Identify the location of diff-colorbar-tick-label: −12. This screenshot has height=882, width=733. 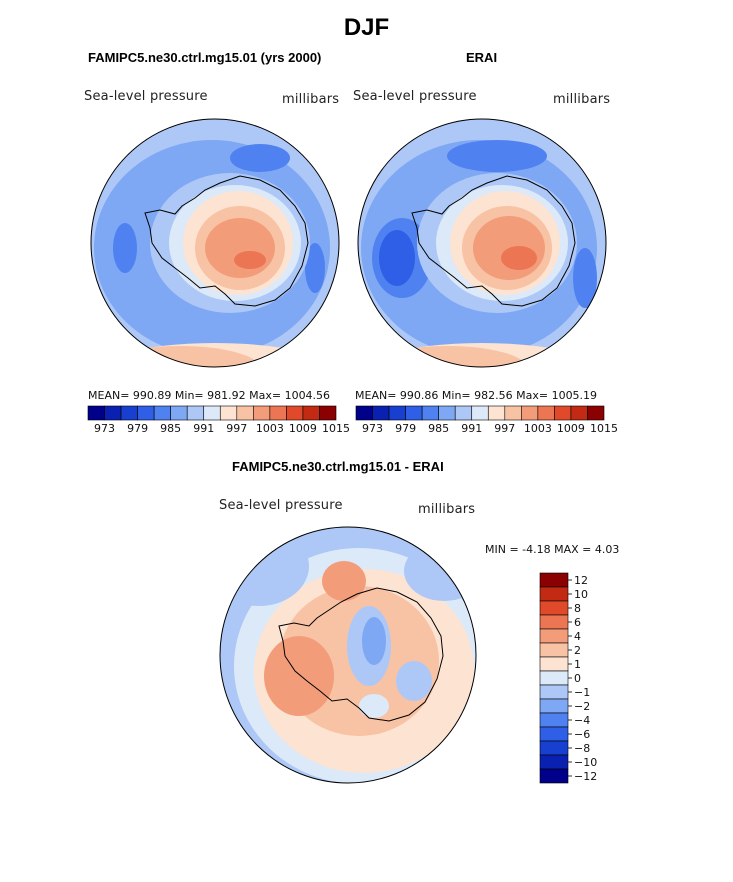
(585, 776).